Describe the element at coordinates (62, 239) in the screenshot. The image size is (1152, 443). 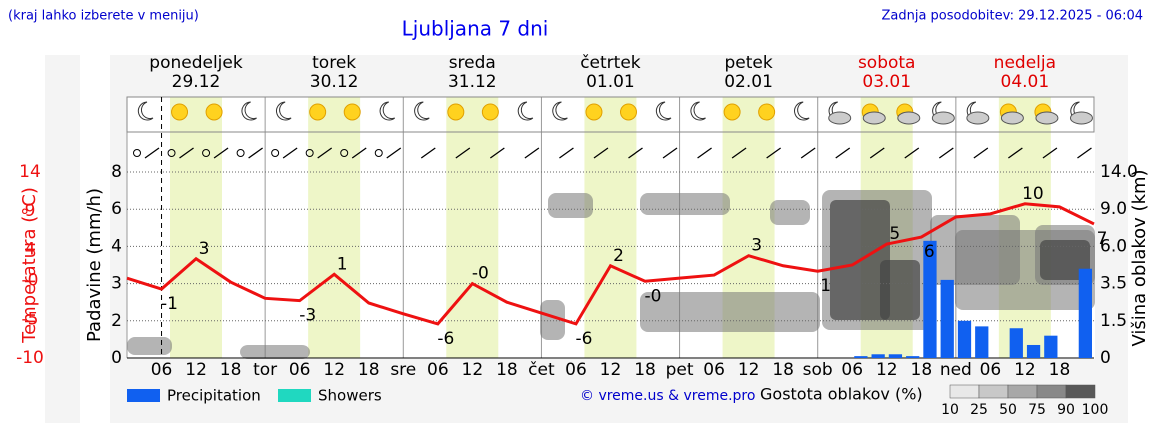
I see `left-panel` at that location.